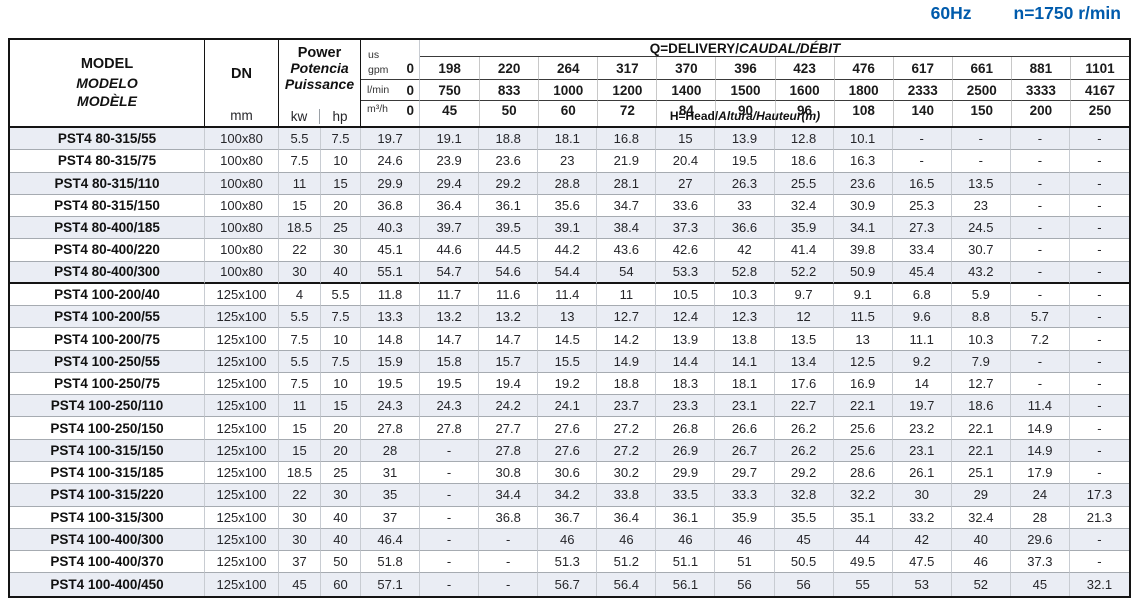 Image resolution: width=1135 pixels, height=598 pixels. I want to click on head-value-cell: 13.9, so click(745, 139).